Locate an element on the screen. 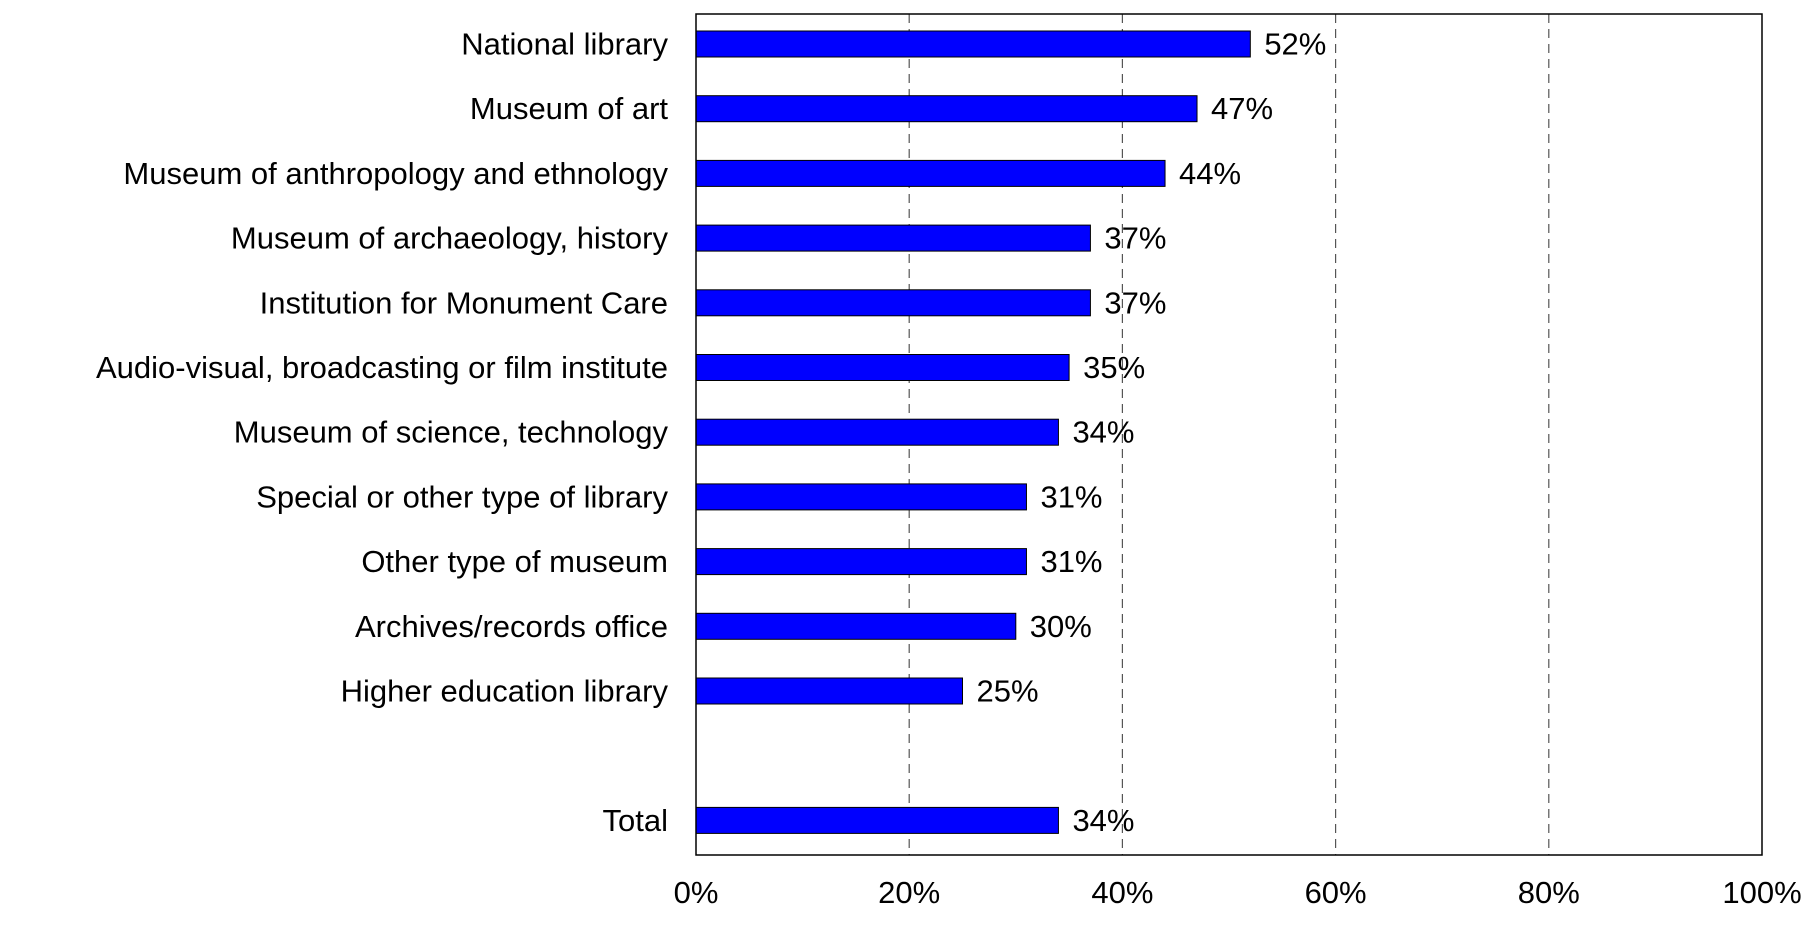  x-tick-label: 80% is located at coordinates (1549, 892).